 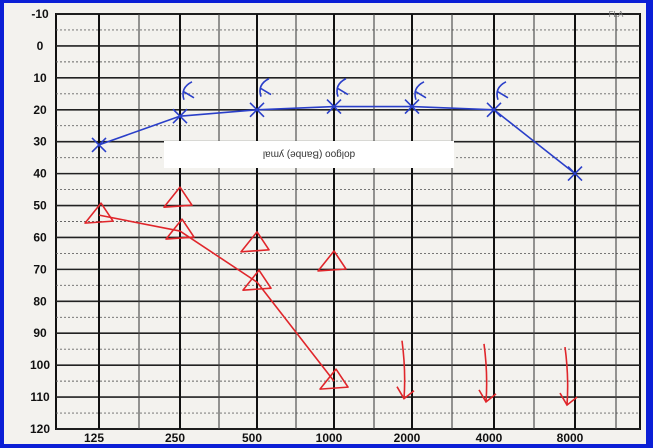 I want to click on x-tick-label: 1000, so click(x=329, y=437).